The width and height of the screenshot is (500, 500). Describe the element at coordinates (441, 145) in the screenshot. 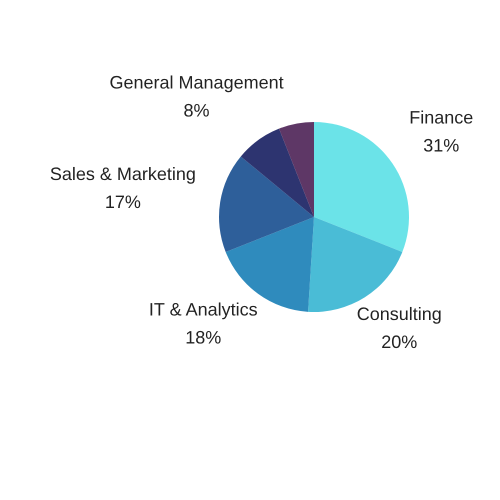

I see `data-label: 31%` at that location.